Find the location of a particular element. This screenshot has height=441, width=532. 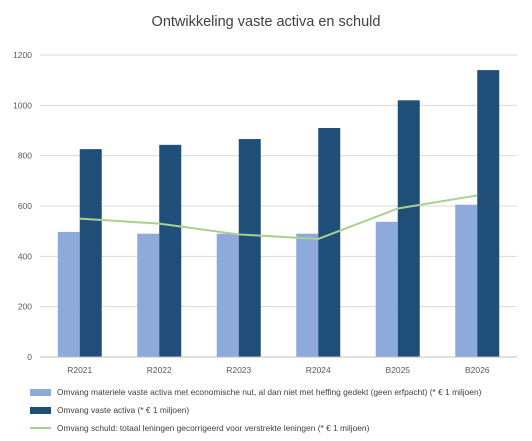

legend-item-vaste-activa: Omvang vaste activa (* € 1 miljoen) is located at coordinates (109, 410).